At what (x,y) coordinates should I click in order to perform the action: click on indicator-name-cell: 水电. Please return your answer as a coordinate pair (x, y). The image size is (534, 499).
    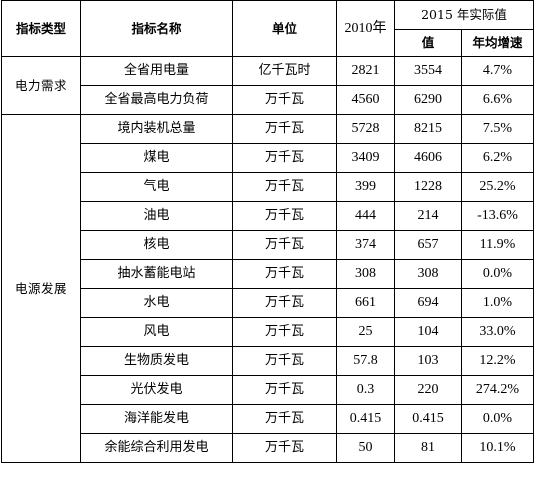
    Looking at the image, I should click on (156, 303).